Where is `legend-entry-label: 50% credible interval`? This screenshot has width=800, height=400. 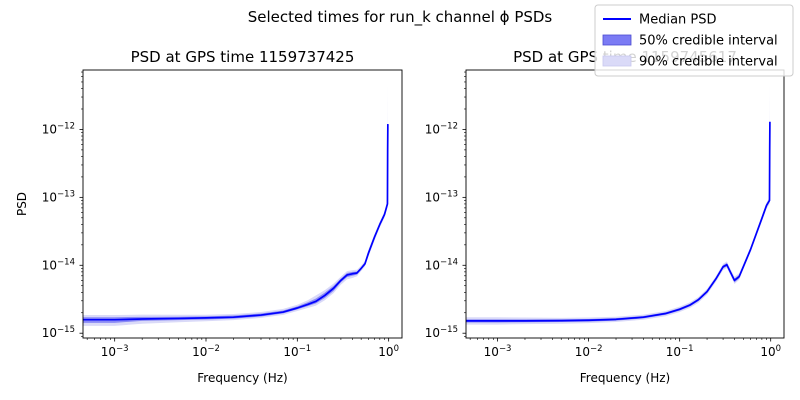
legend-entry-label: 50% credible interval is located at coordinates (708, 41).